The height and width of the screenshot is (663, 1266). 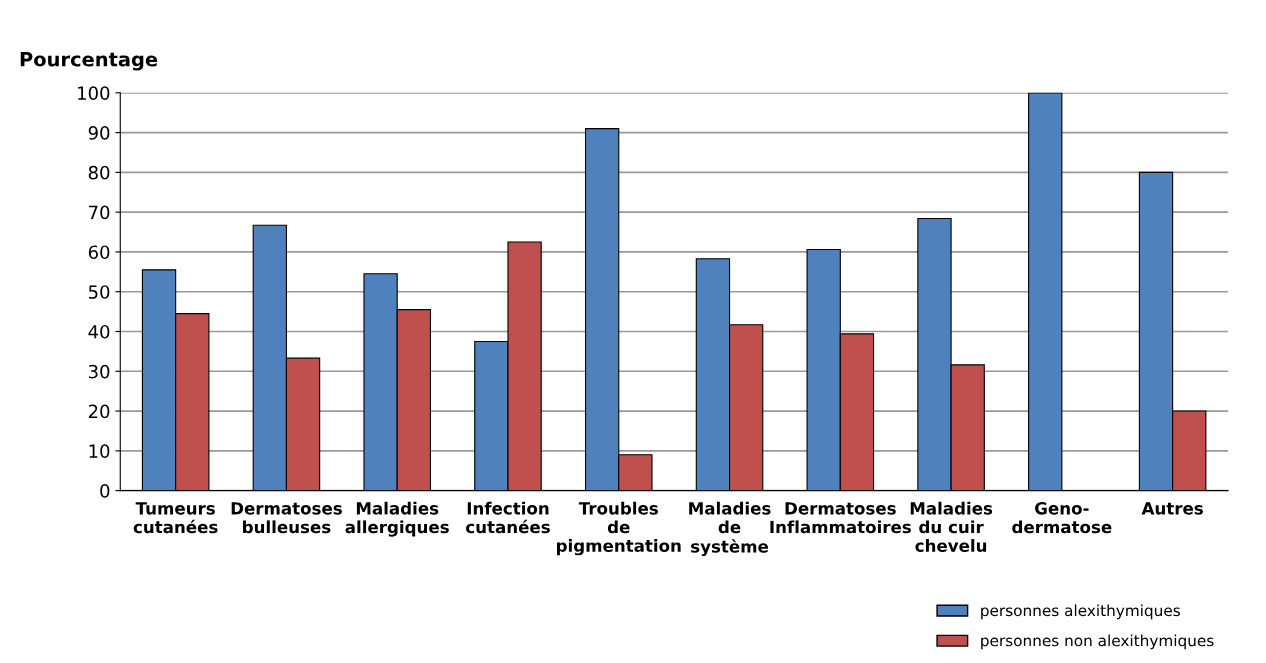 I want to click on x-tick-label: Maladies allergiques, so click(x=397, y=519).